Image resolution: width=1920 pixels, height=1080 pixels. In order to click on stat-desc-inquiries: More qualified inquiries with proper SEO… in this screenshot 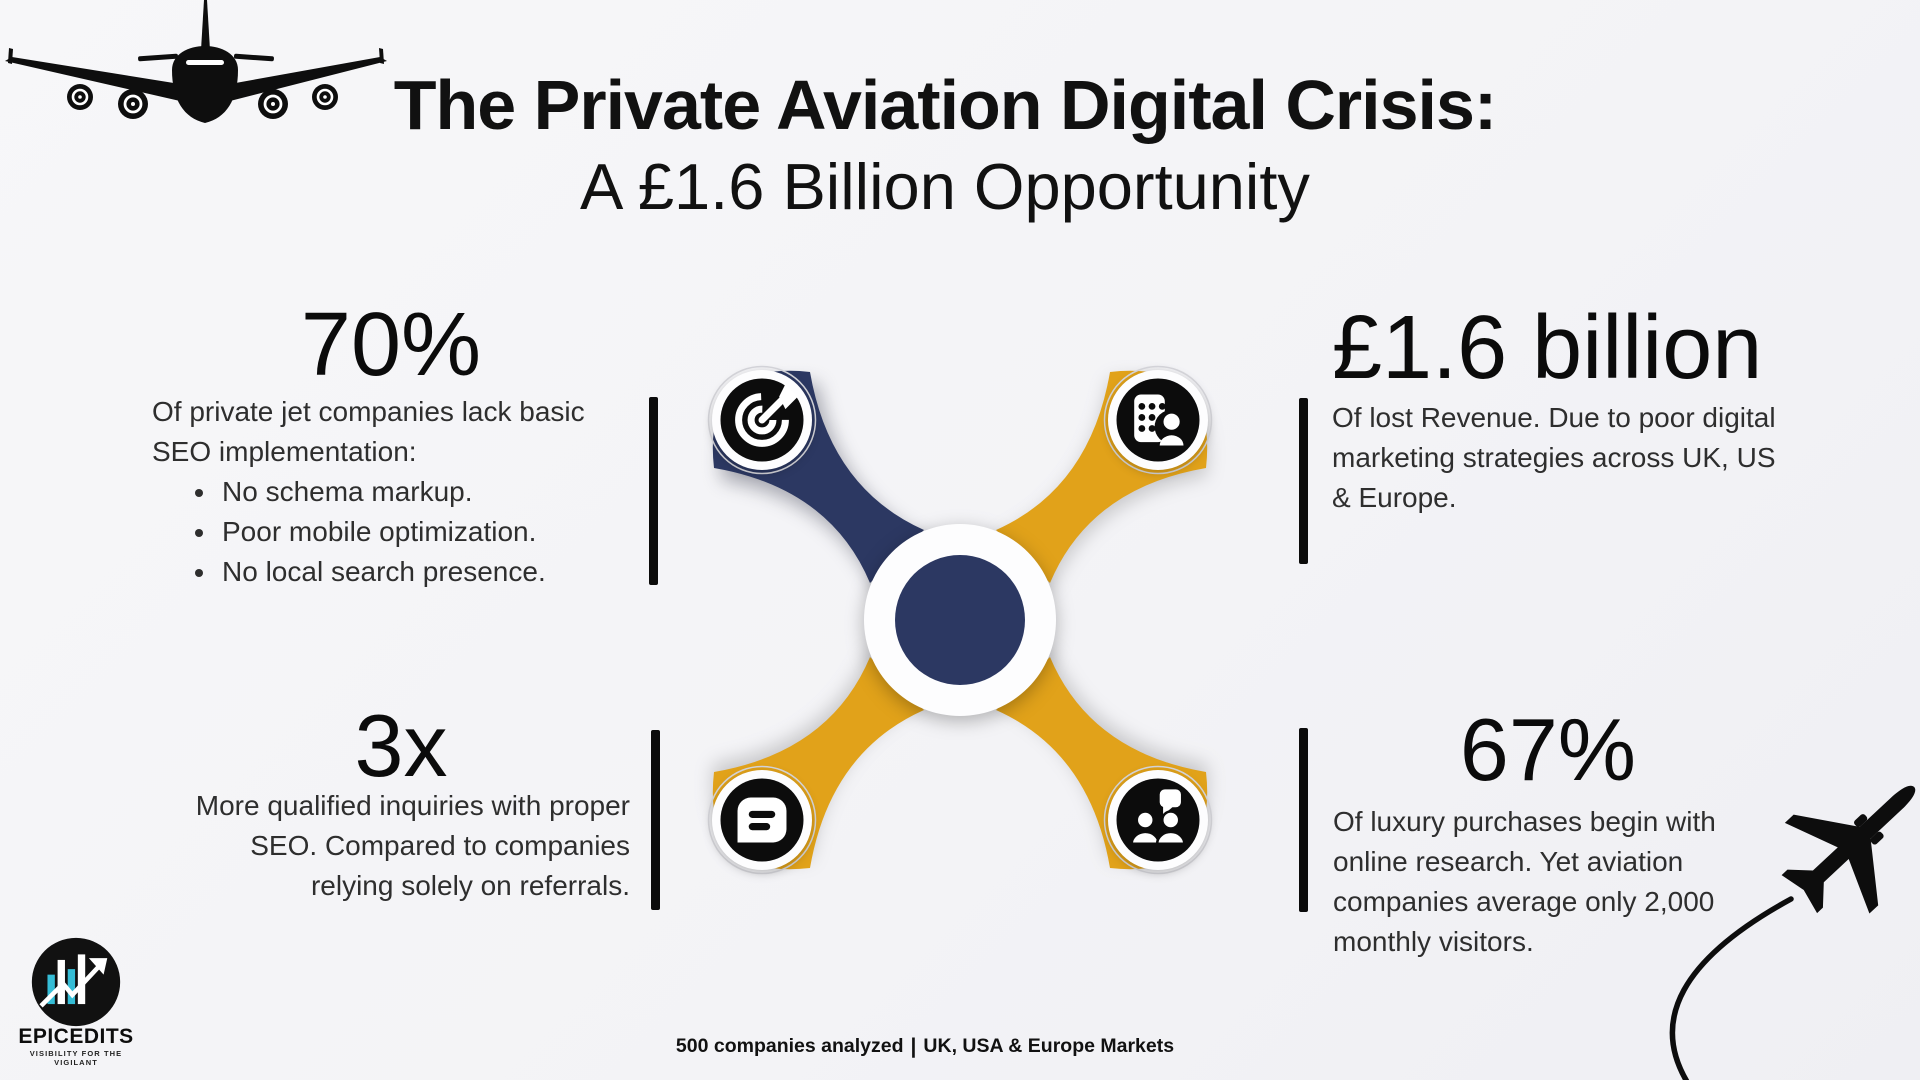, I will do `click(412, 845)`.